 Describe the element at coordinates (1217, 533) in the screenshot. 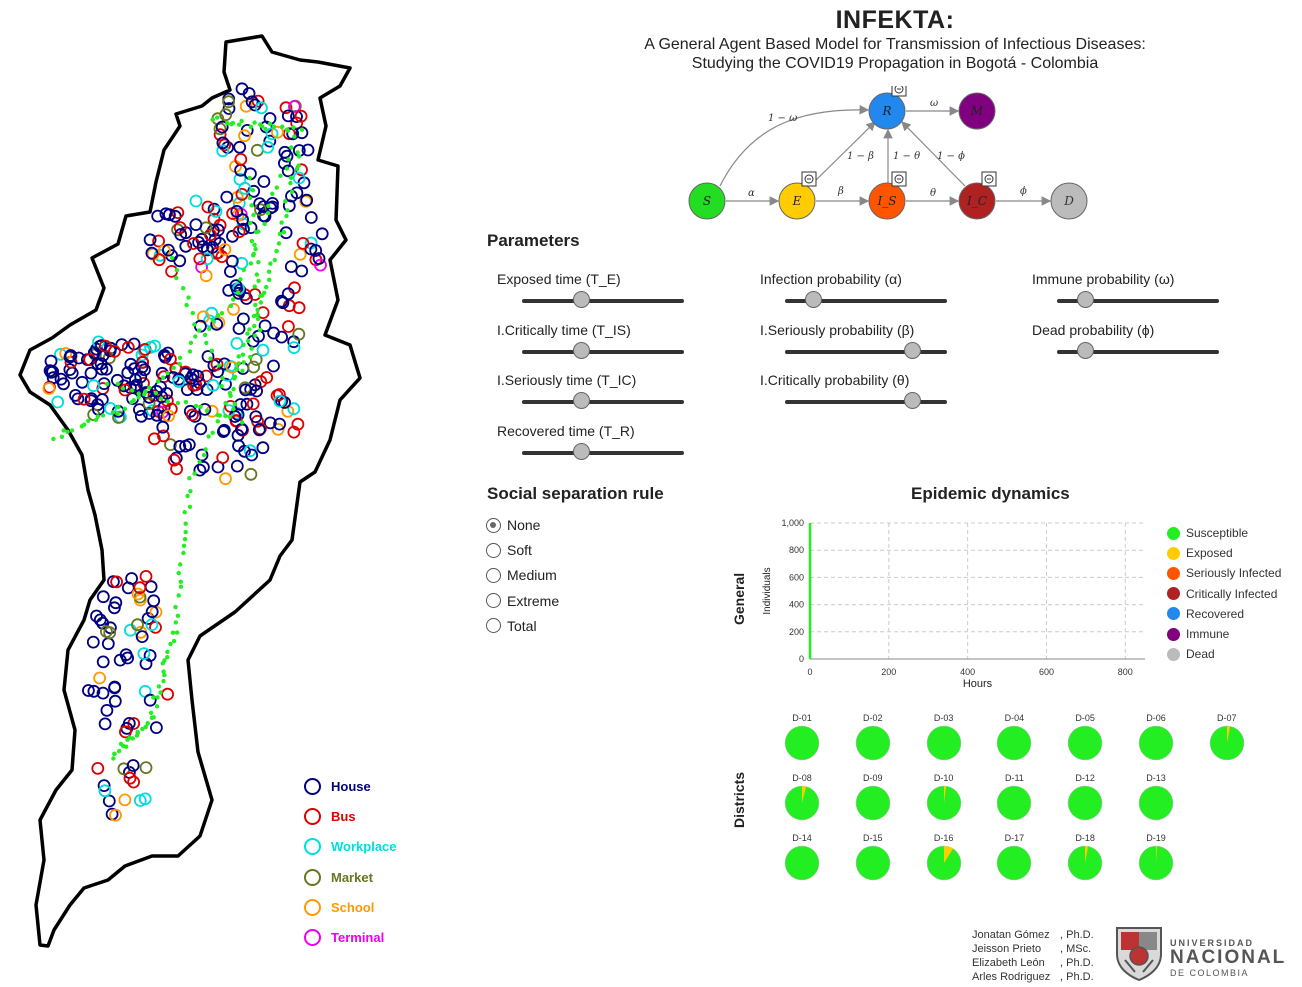

I see `chart-legend-label: Susceptible` at that location.